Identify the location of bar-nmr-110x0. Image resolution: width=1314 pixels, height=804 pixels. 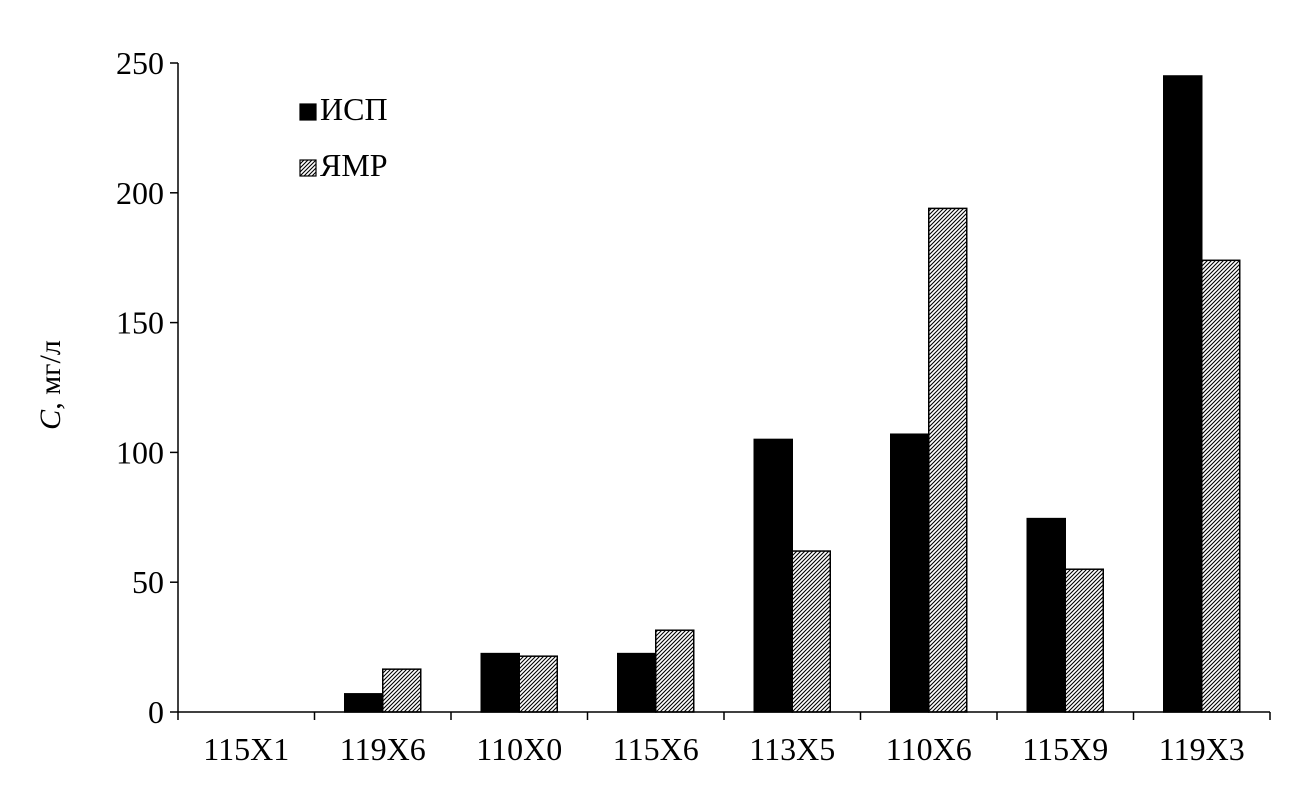
(538, 684).